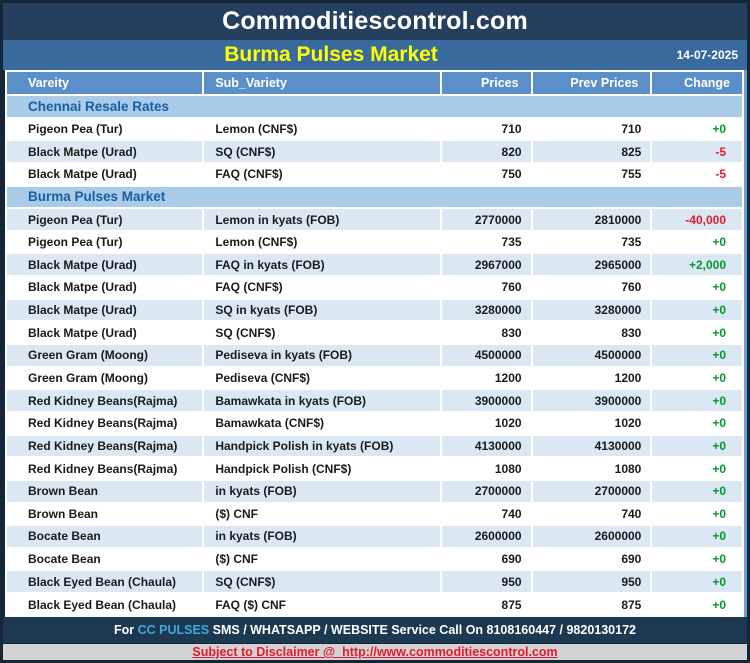  Describe the element at coordinates (486, 446) in the screenshot. I see `price-cell: 4130000` at that location.